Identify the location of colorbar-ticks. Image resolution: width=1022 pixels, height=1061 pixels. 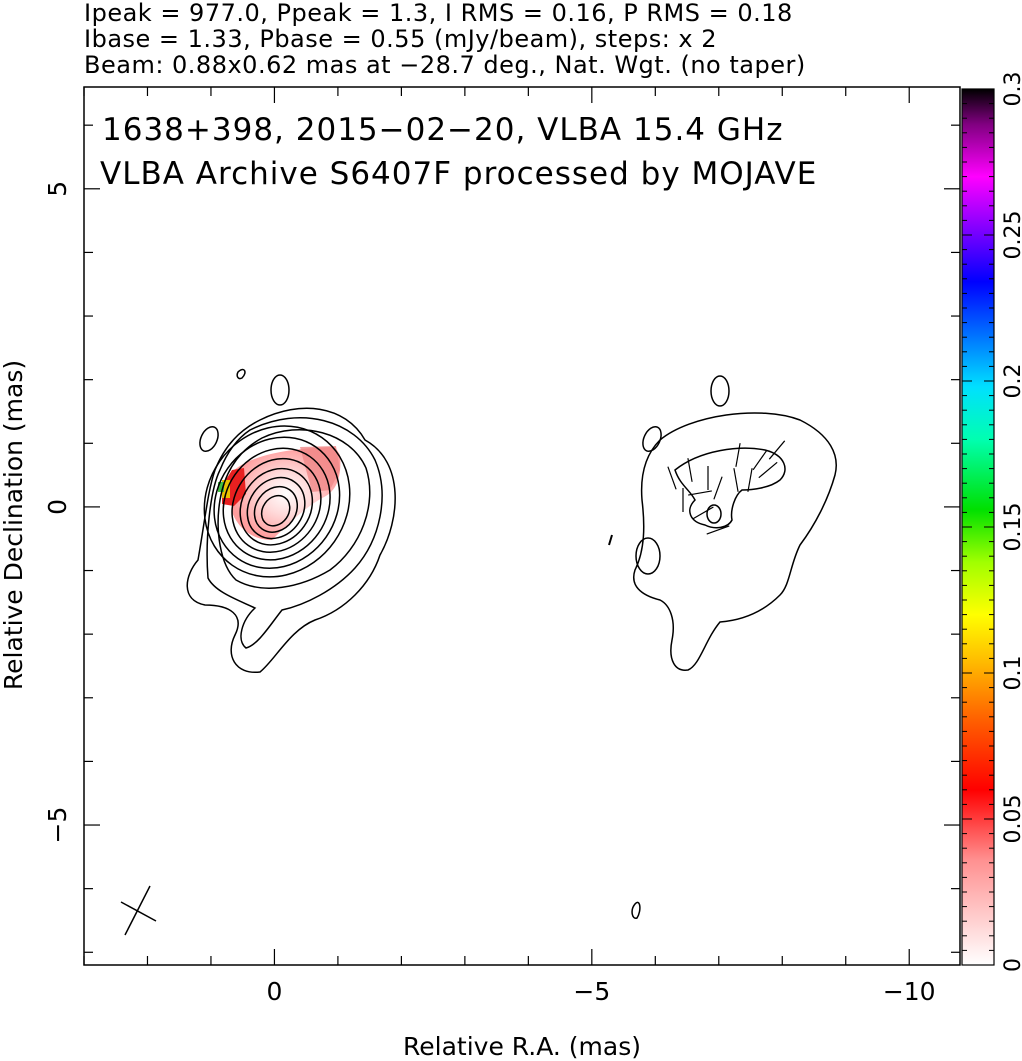
(978, 527).